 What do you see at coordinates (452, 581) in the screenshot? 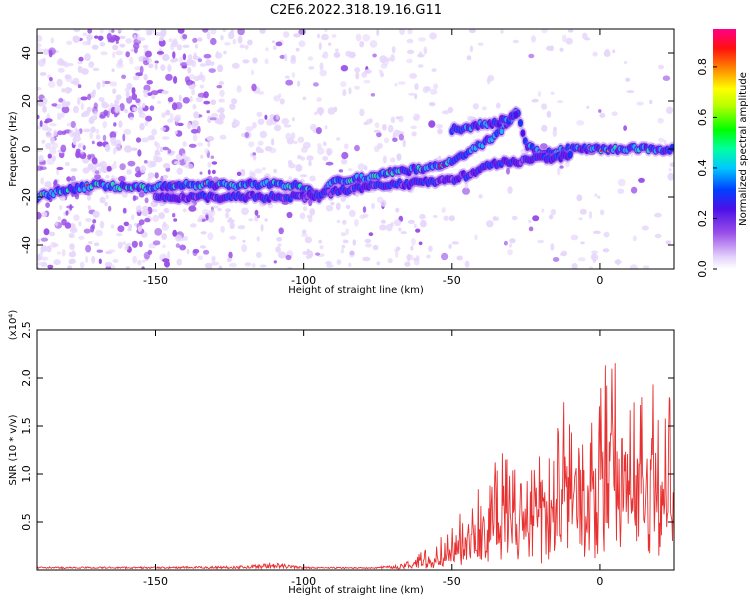
I see `x-tick-label: -50` at bounding box center [452, 581].